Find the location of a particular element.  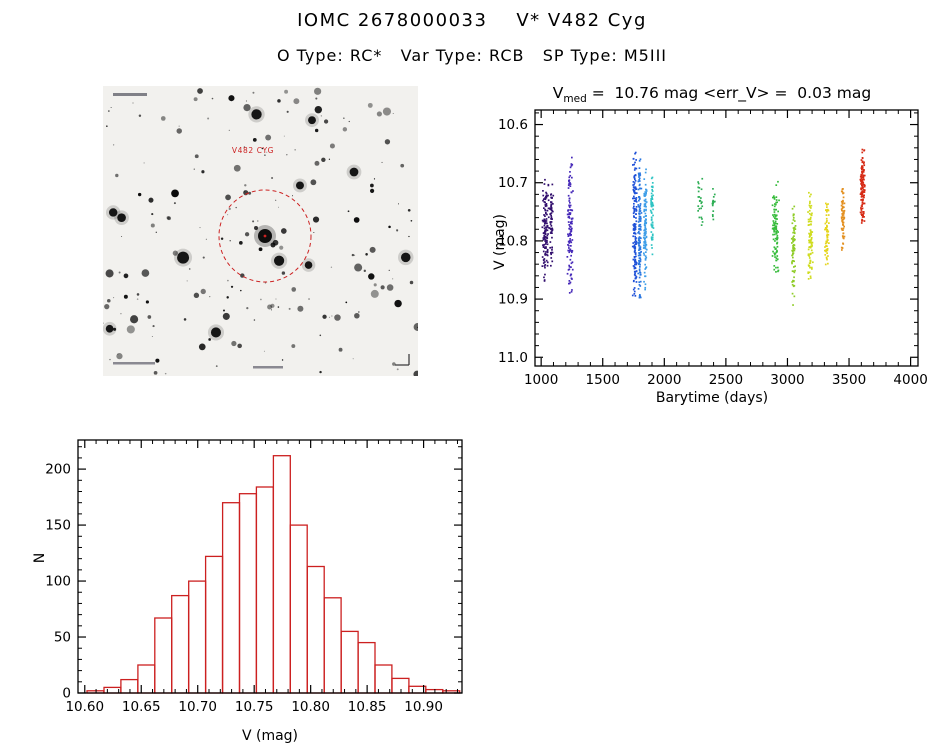

svg-text: 3500 is located at coordinates (849, 380).